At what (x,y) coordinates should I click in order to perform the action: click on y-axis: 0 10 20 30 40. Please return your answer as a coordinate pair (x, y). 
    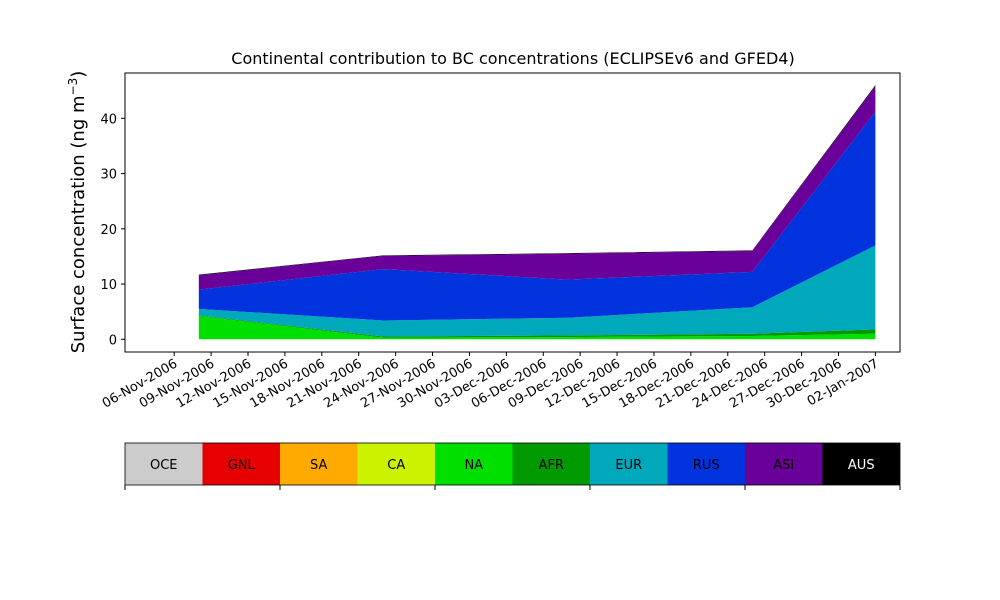
    Looking at the image, I should click on (112, 230).